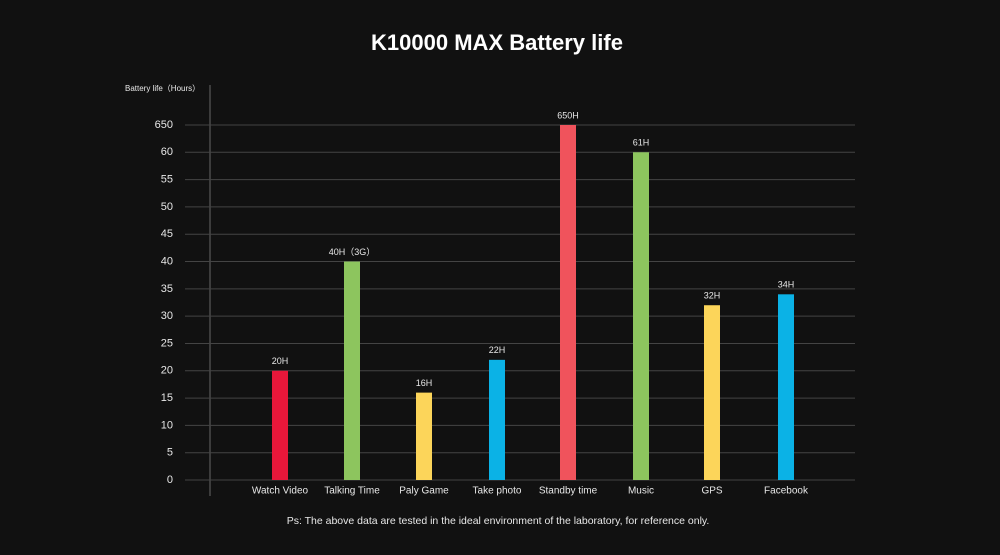 Image resolution: width=1000 pixels, height=555 pixels. What do you see at coordinates (167, 261) in the screenshot?
I see `y-tick-label: 40` at bounding box center [167, 261].